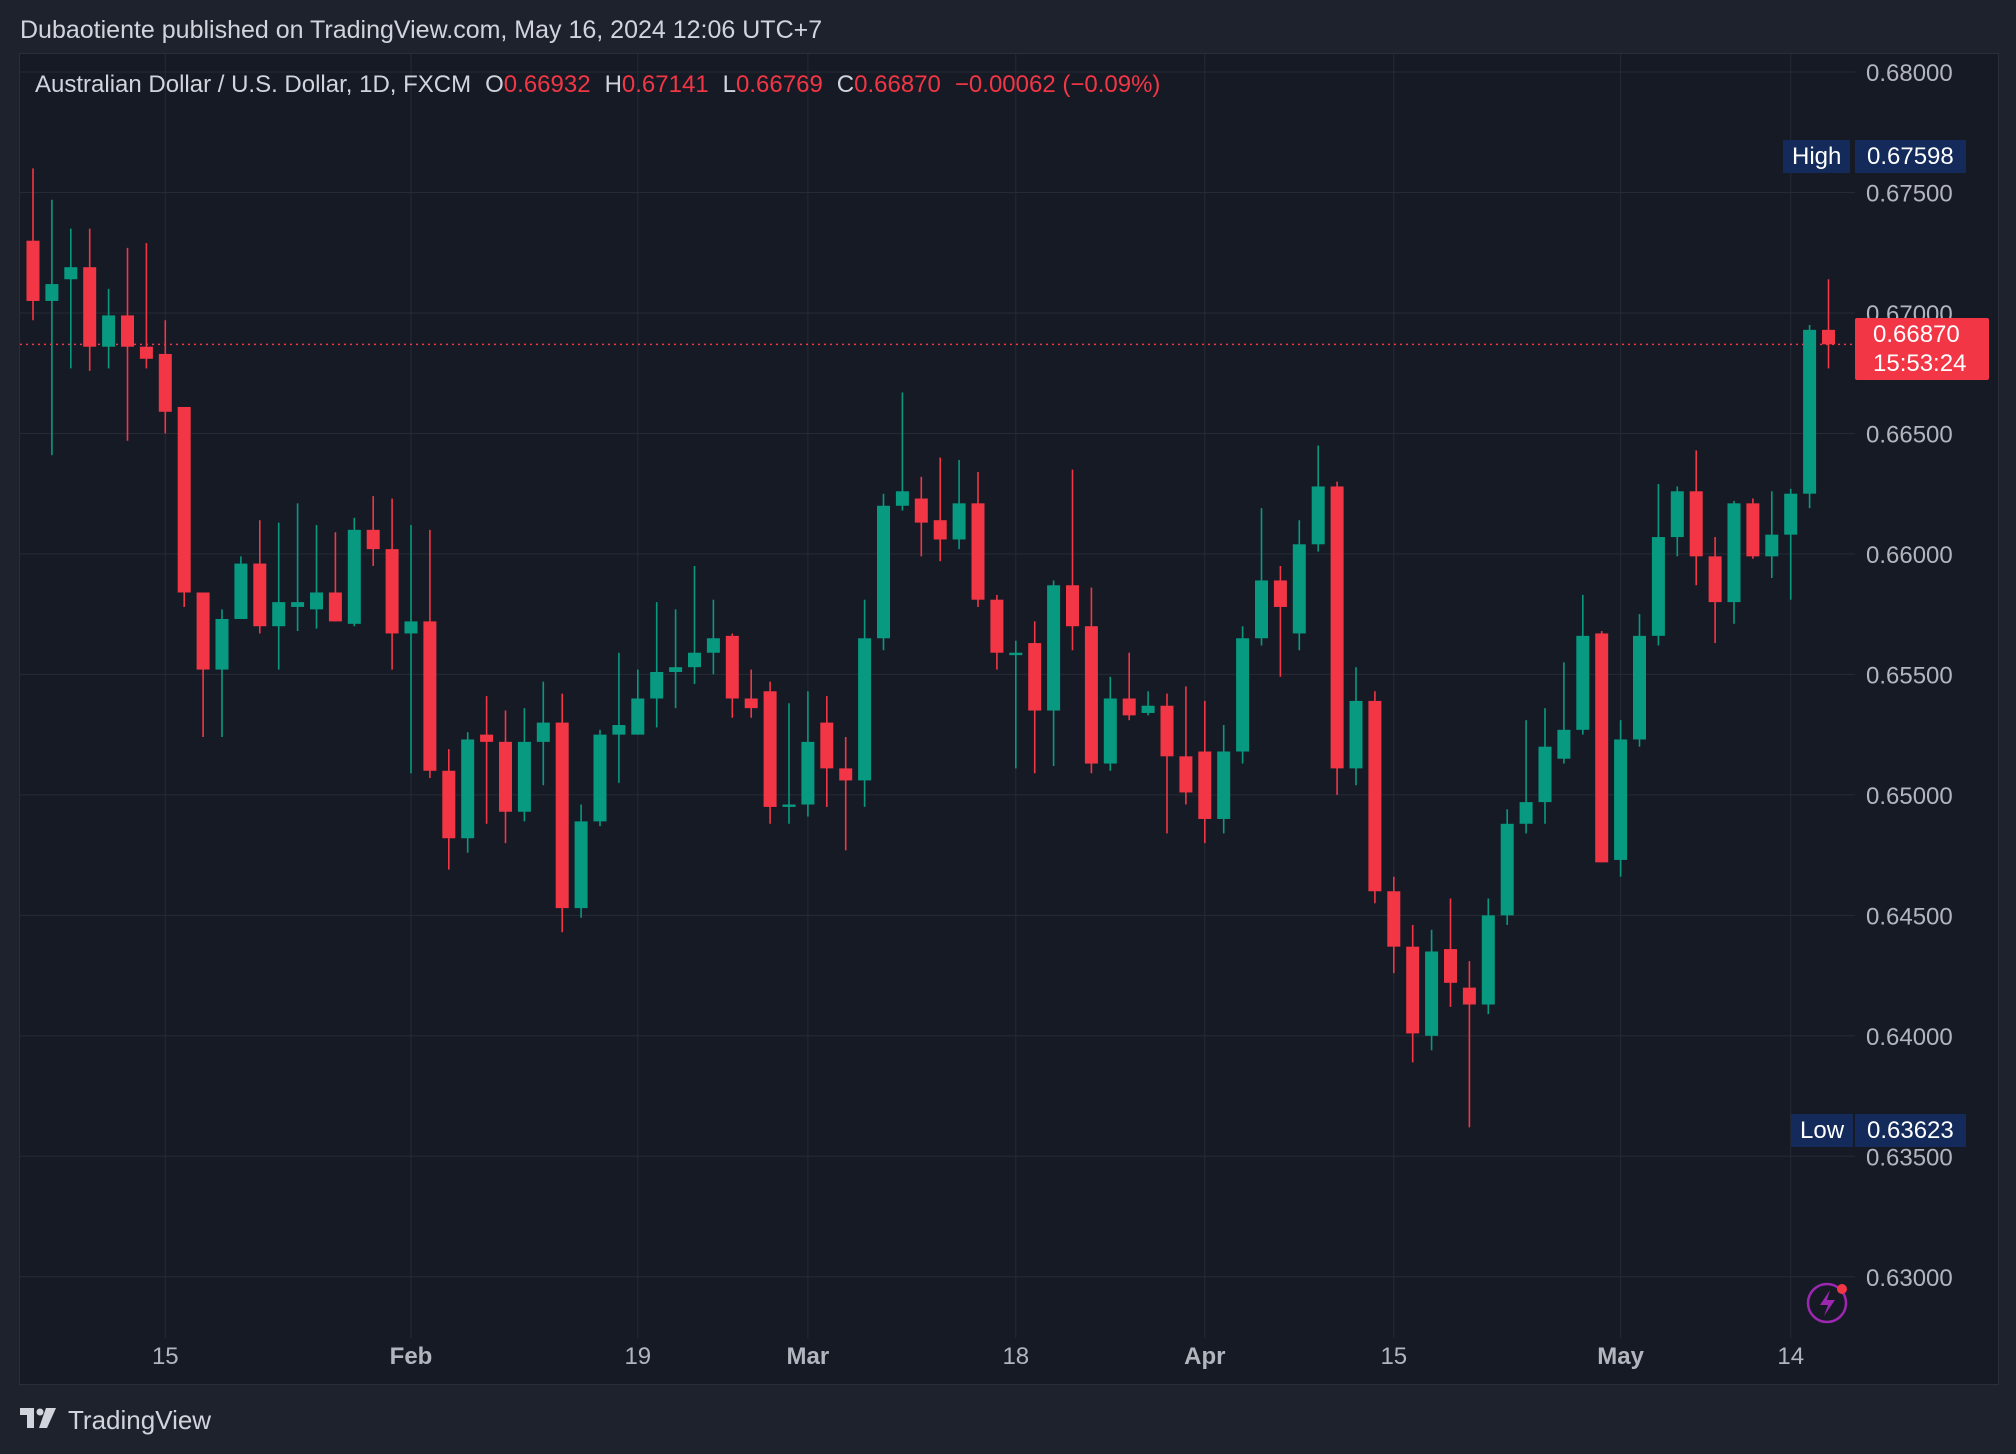 The image size is (2016, 1454). I want to click on tradingview-logo: TradingView, so click(115, 1420).